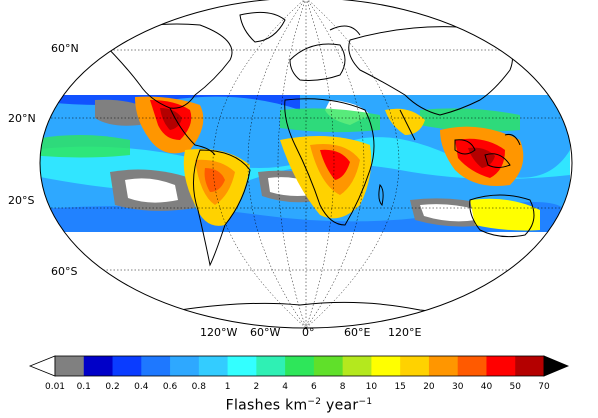 The image size is (598, 418). I want to click on lon-label-120w: 120°W, so click(219, 332).